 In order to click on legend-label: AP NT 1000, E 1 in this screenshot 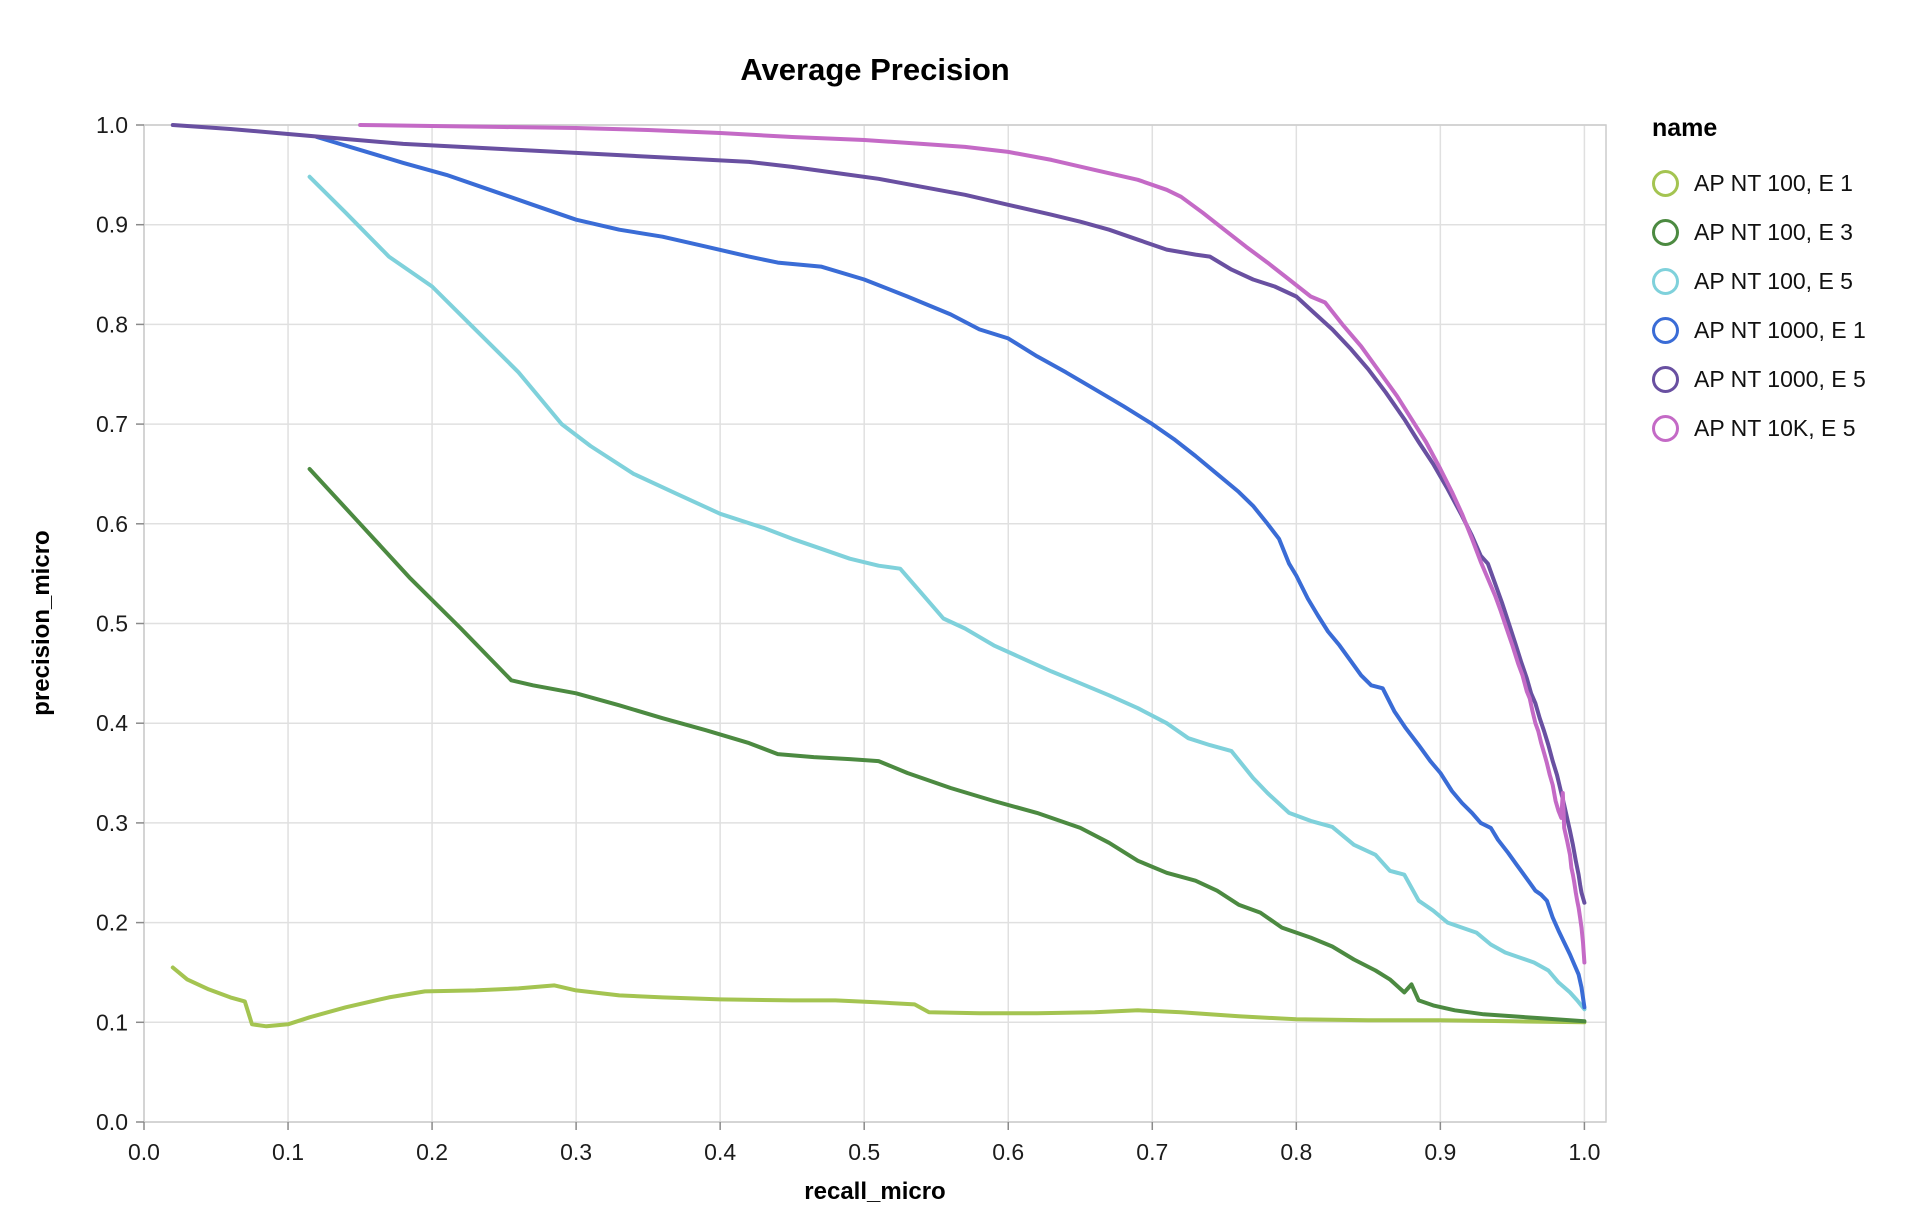, I will do `click(1780, 330)`.